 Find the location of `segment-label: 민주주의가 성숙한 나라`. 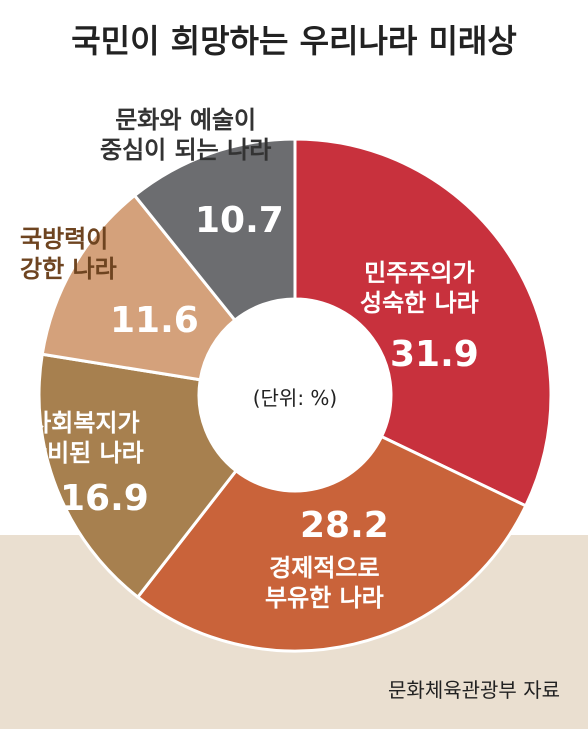

segment-label: 민주주의가 성숙한 나라 is located at coordinates (419, 288).